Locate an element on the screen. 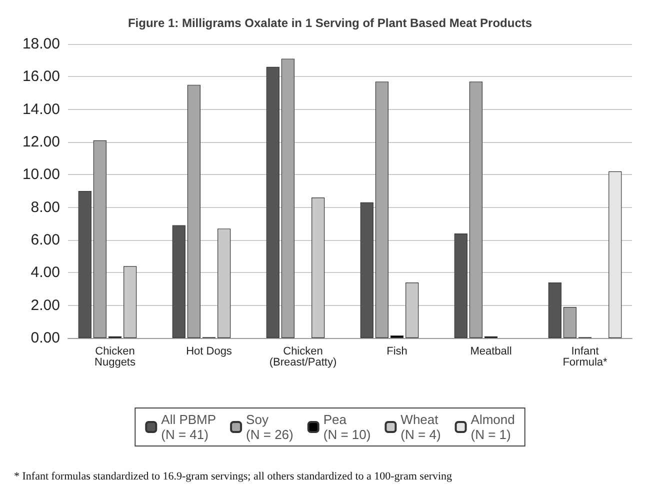  y-tick-label: 2.00 is located at coordinates (45, 305).